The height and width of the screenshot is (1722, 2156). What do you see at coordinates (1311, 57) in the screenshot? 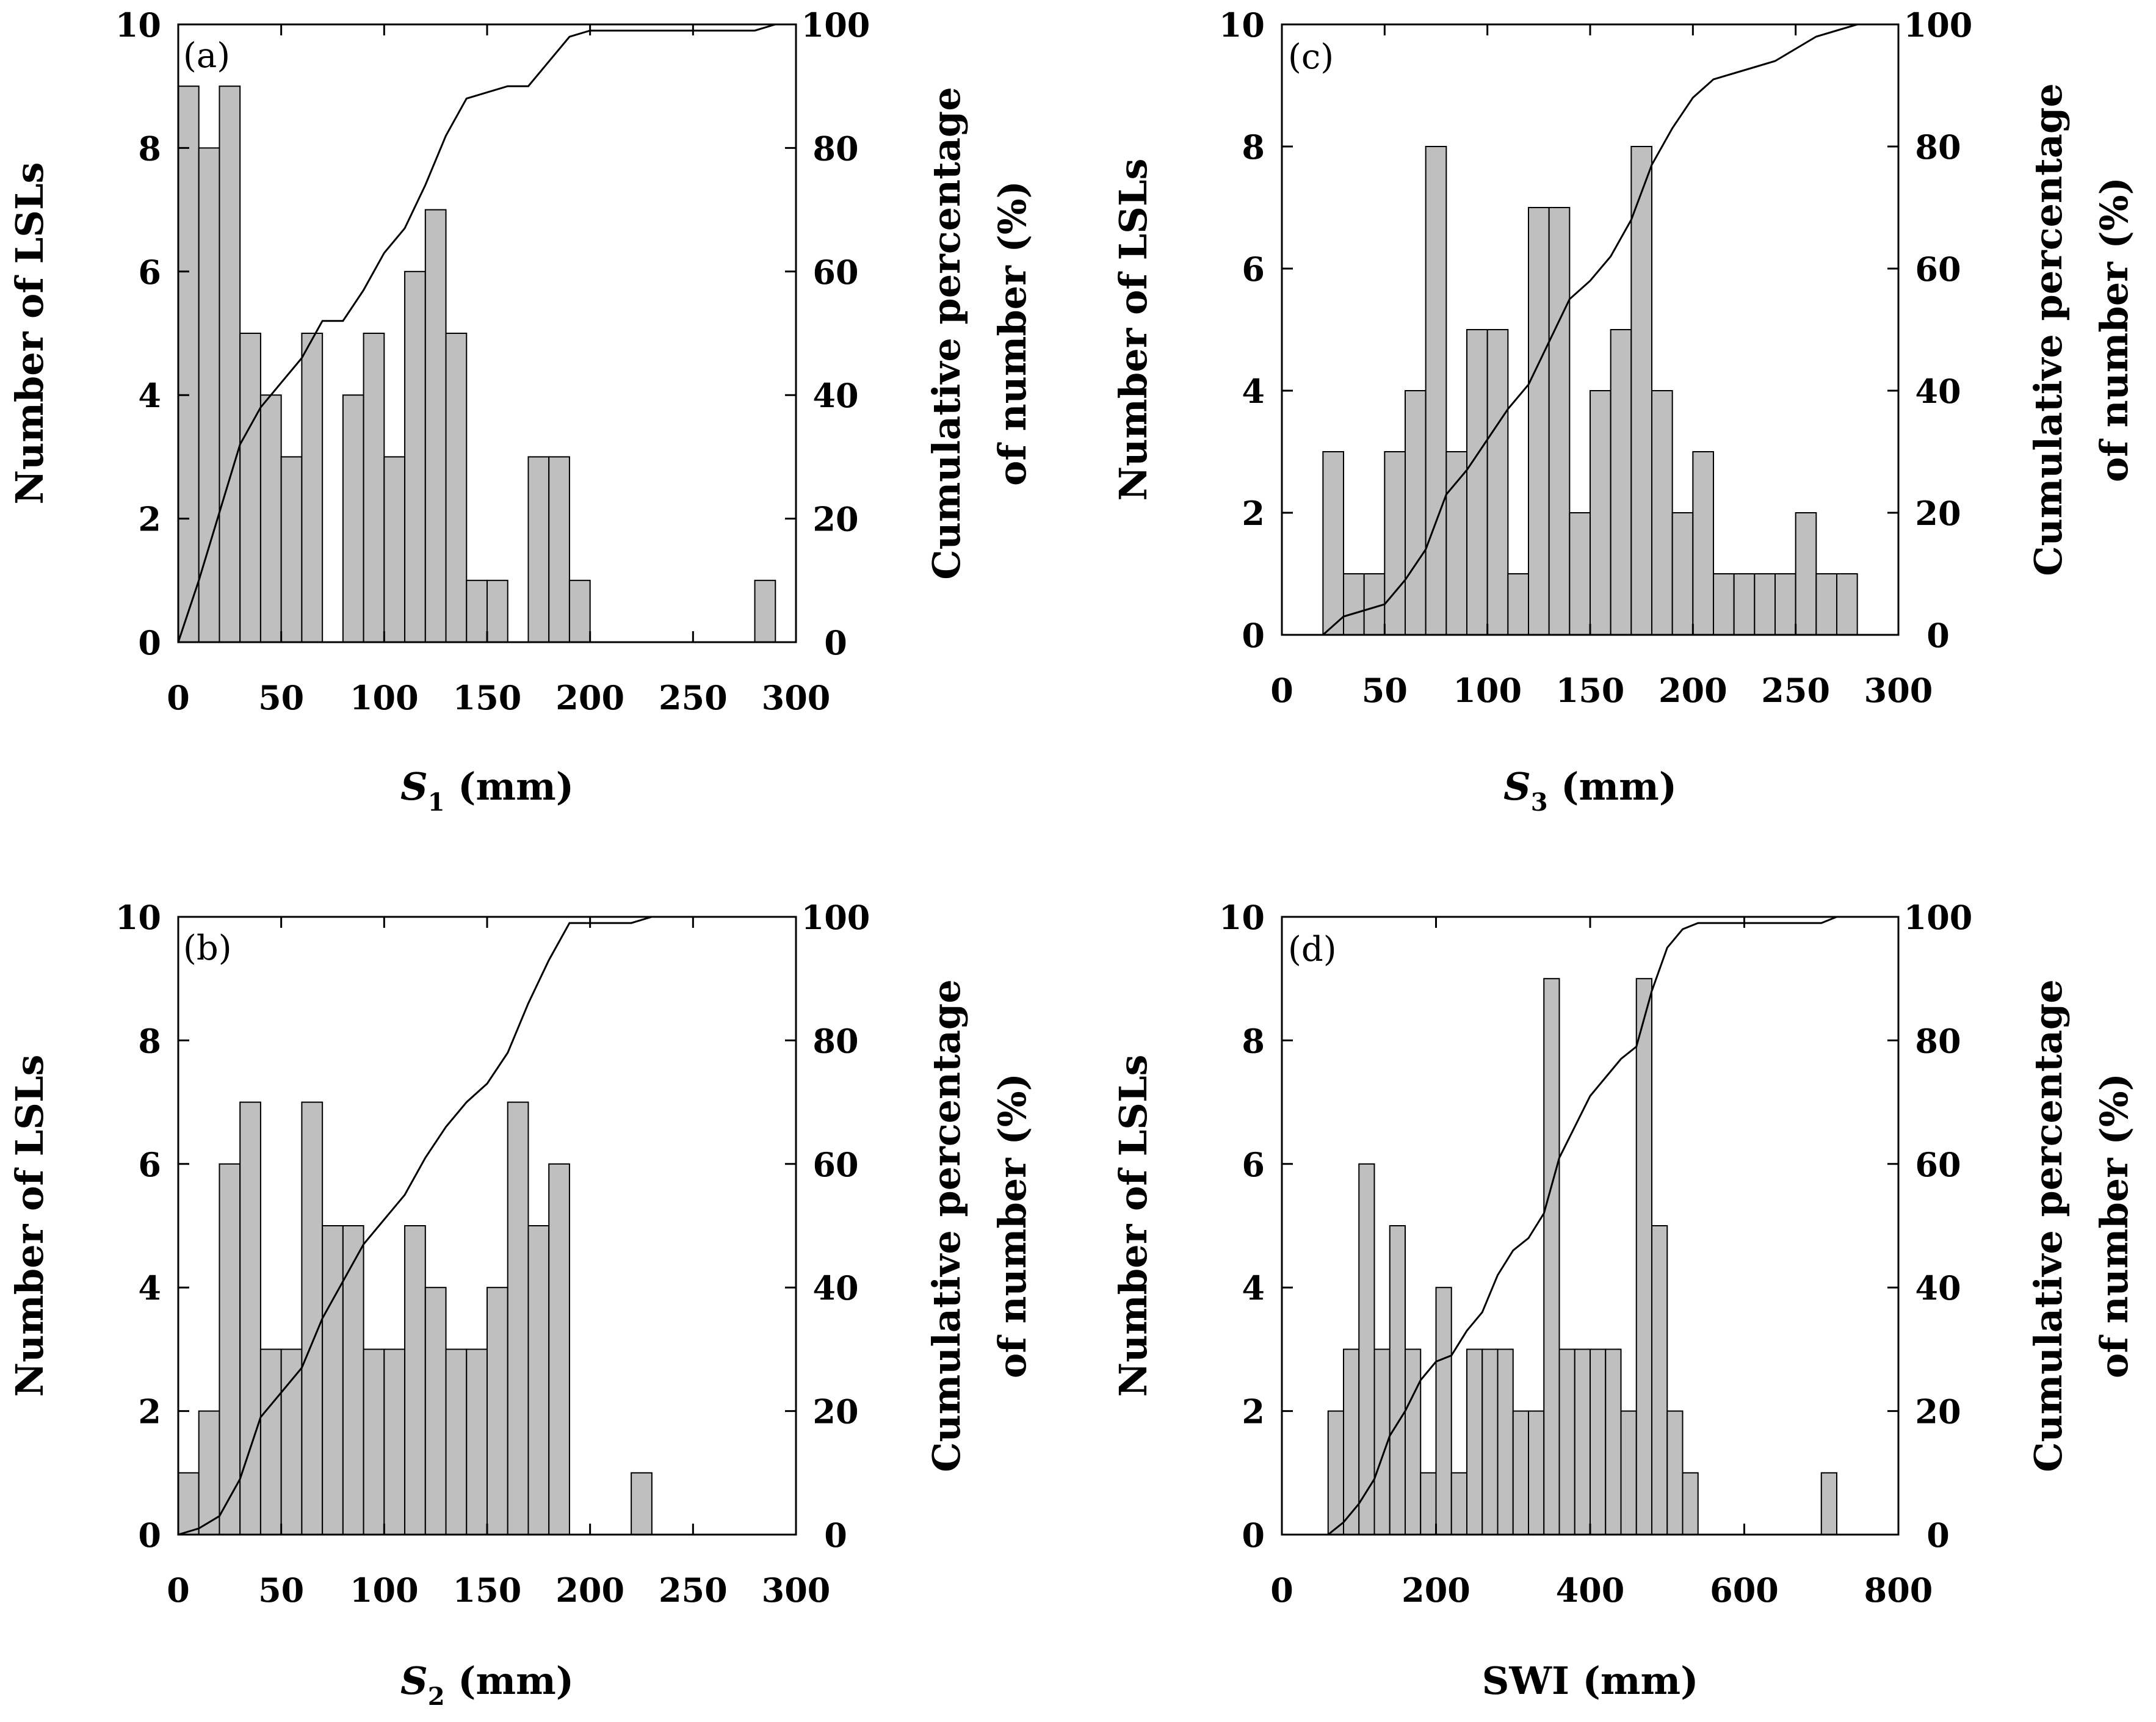
I see `panel-label: (c)` at bounding box center [1311, 57].